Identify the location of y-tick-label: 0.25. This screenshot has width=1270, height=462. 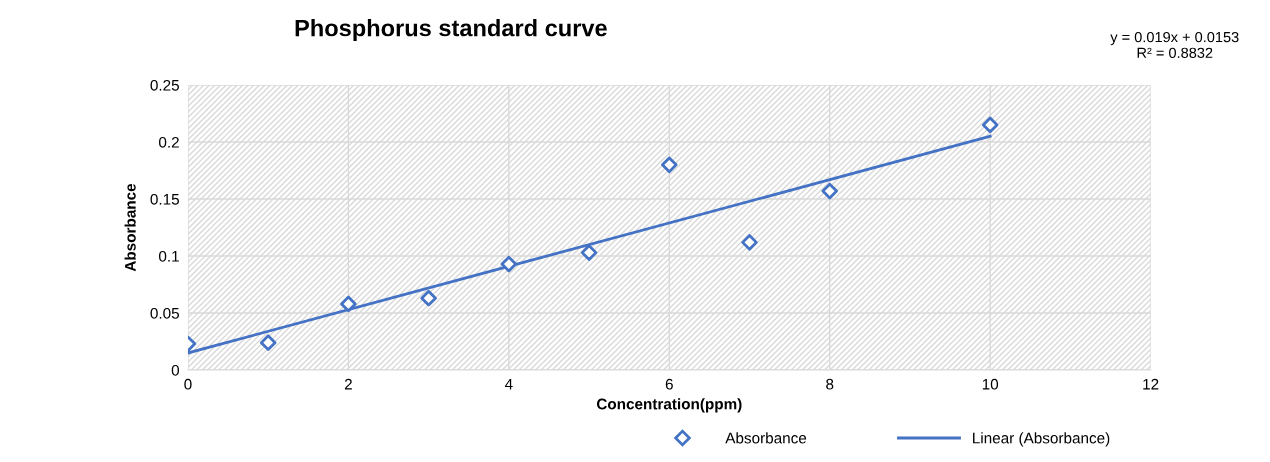
(164, 85).